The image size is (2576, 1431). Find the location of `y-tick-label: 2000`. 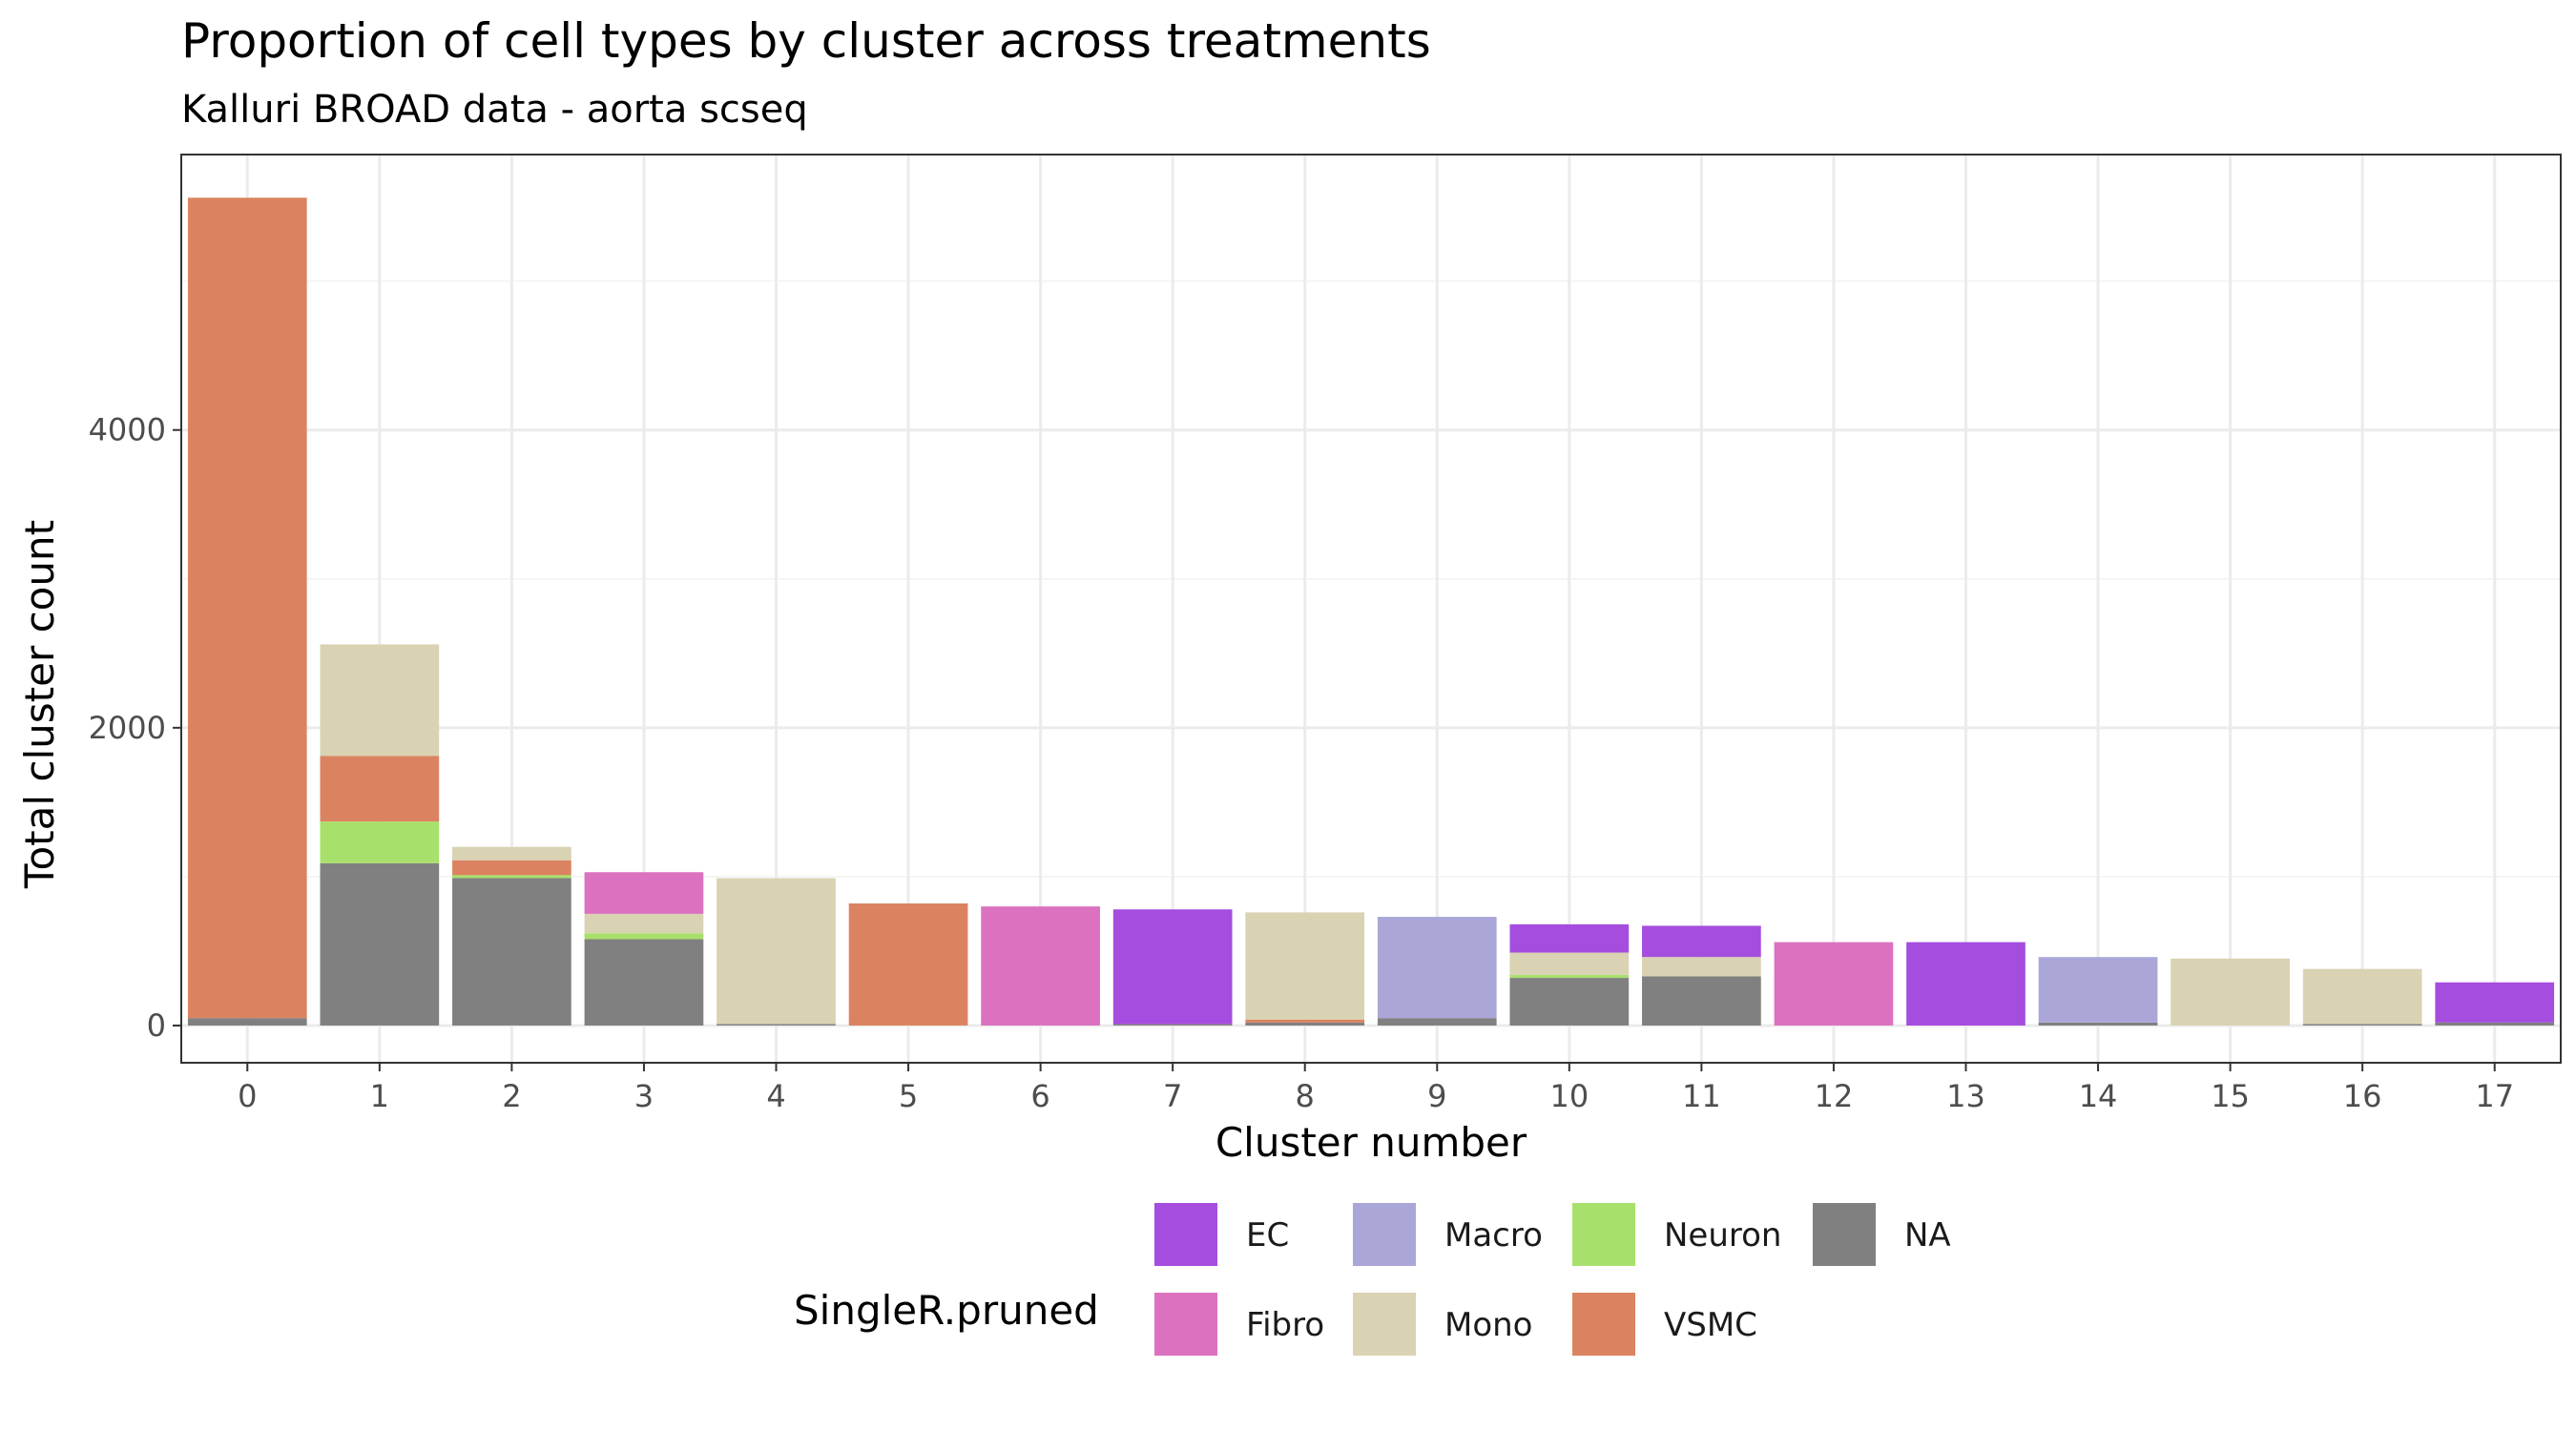

y-tick-label: 2000 is located at coordinates (127, 728).